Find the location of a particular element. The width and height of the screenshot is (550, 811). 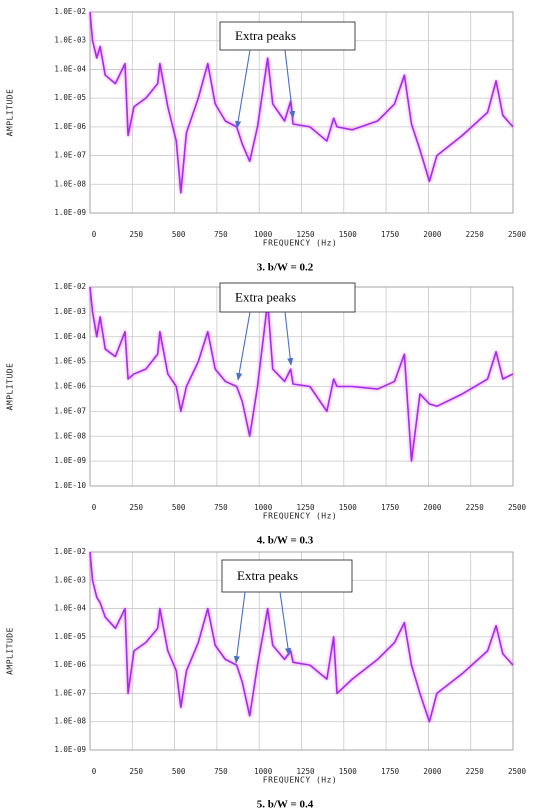

panel-caption: 4. b/W = 0.3 is located at coordinates (285, 541).